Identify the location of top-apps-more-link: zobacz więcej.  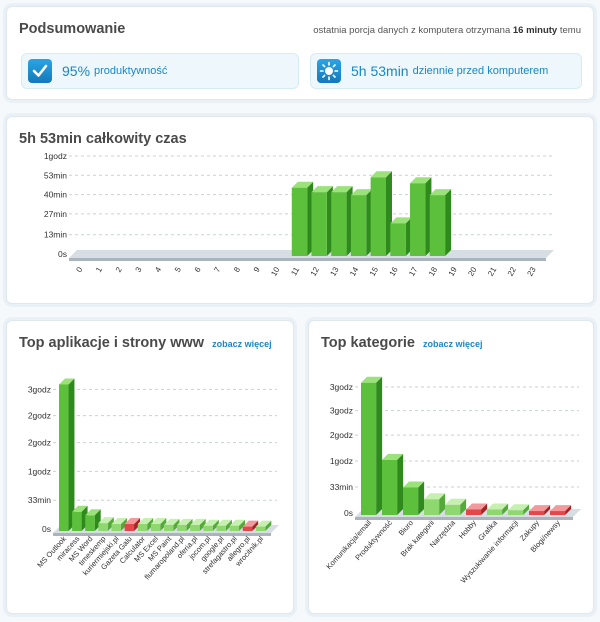
(242, 344).